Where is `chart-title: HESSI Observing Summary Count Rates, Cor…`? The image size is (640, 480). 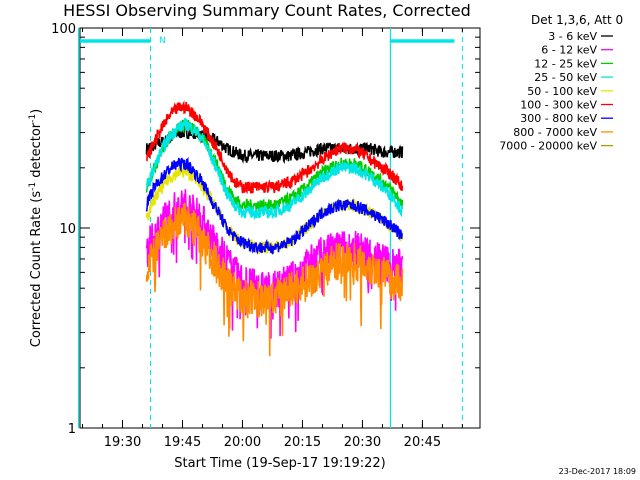
chart-title: HESSI Observing Summary Count Rates, Cor… is located at coordinates (267, 10).